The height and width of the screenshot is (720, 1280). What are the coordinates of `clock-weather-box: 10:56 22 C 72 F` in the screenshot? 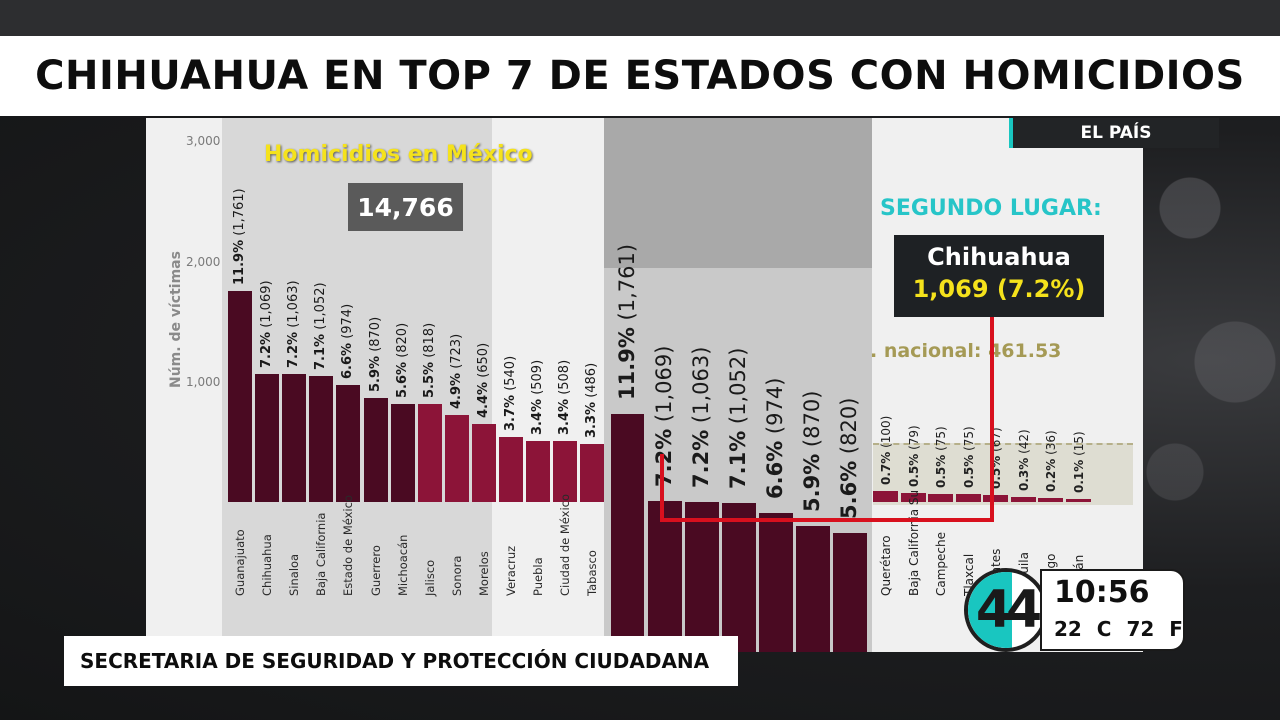 It's located at (1112, 610).